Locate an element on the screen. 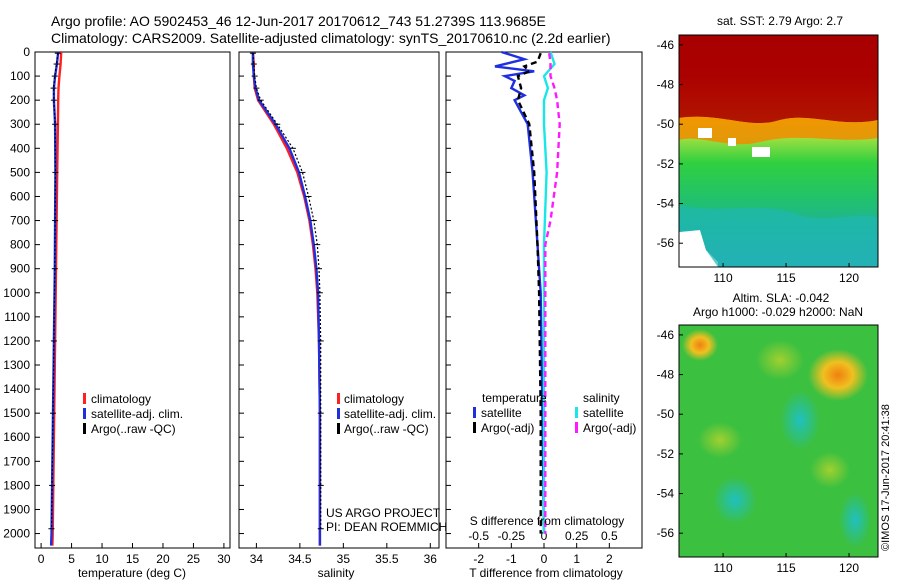 The width and height of the screenshot is (900, 580). legend-title-salinity: salinity is located at coordinates (601, 398).